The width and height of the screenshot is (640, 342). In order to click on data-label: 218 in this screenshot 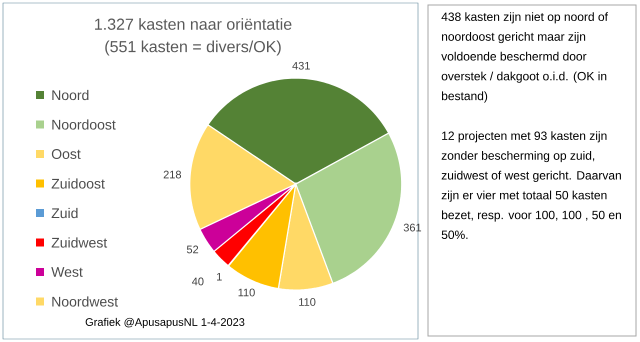, I will do `click(173, 174)`.